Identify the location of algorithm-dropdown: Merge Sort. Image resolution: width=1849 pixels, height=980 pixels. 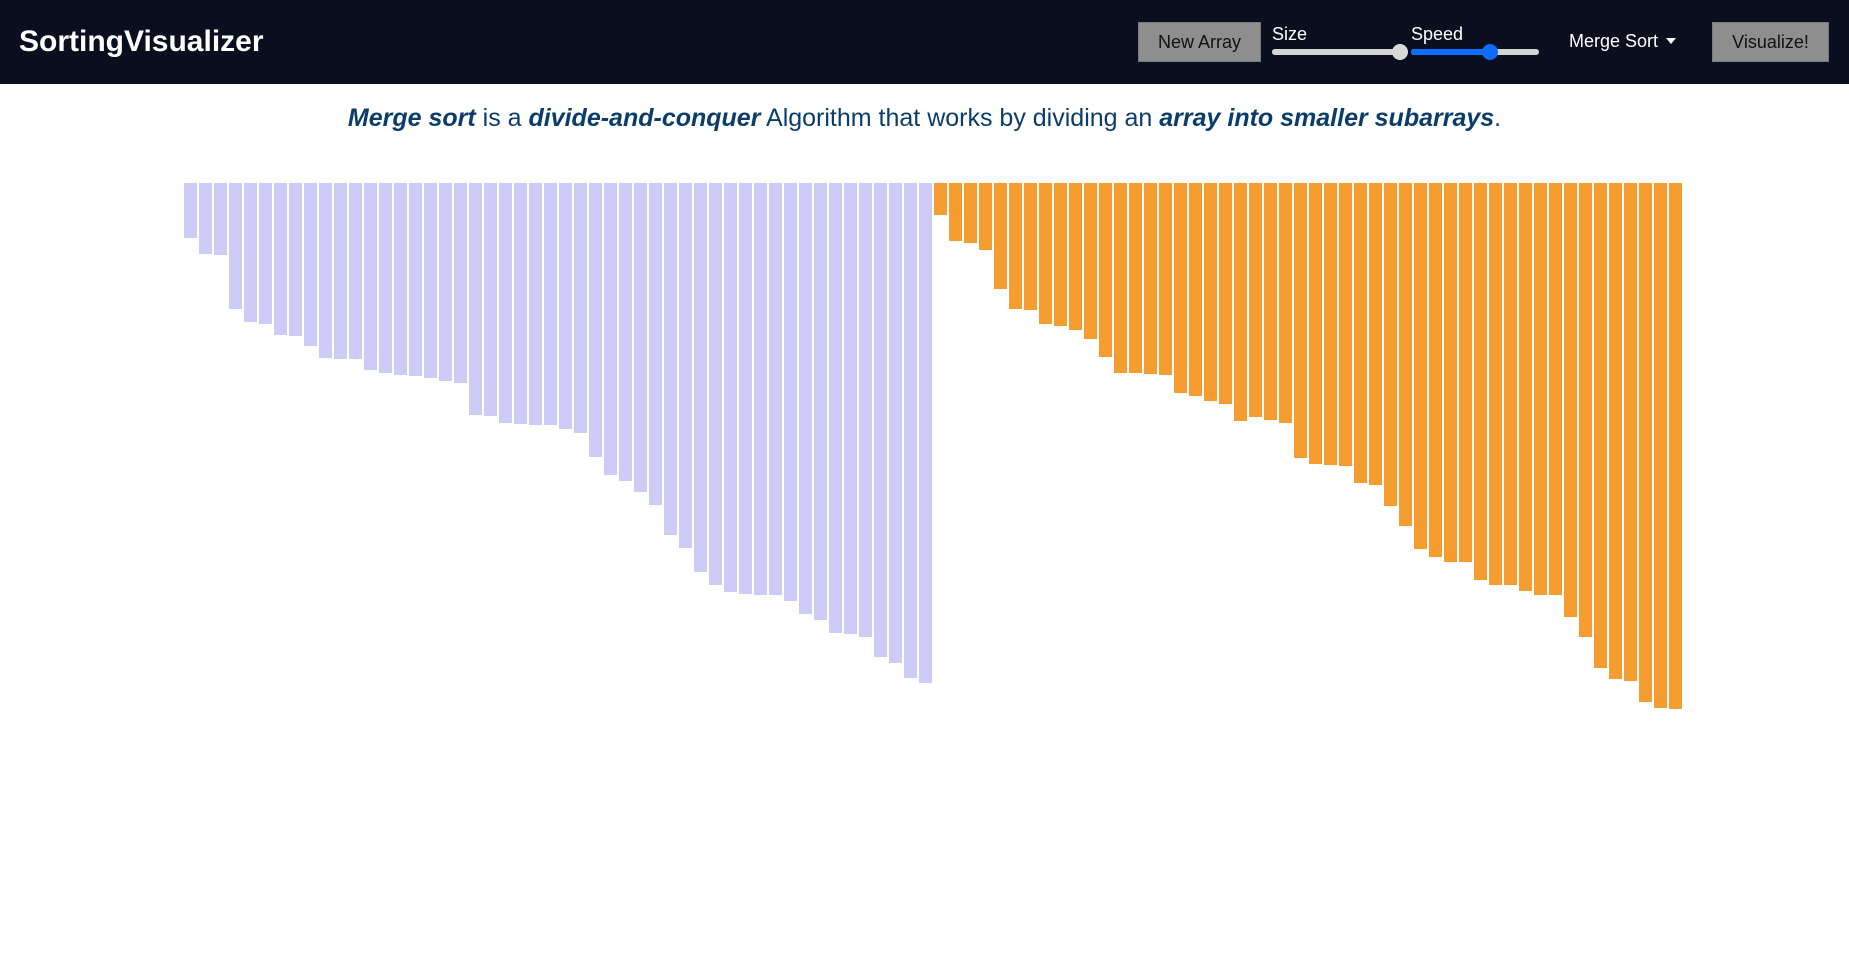
(1623, 41).